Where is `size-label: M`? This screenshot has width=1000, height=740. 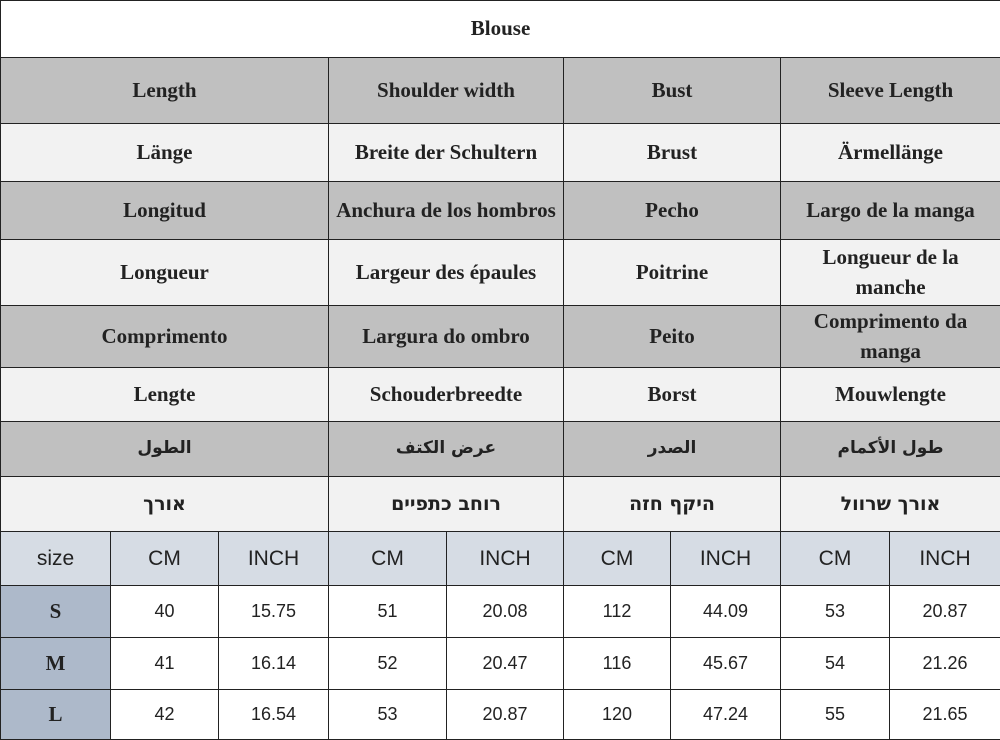 size-label: M is located at coordinates (56, 664).